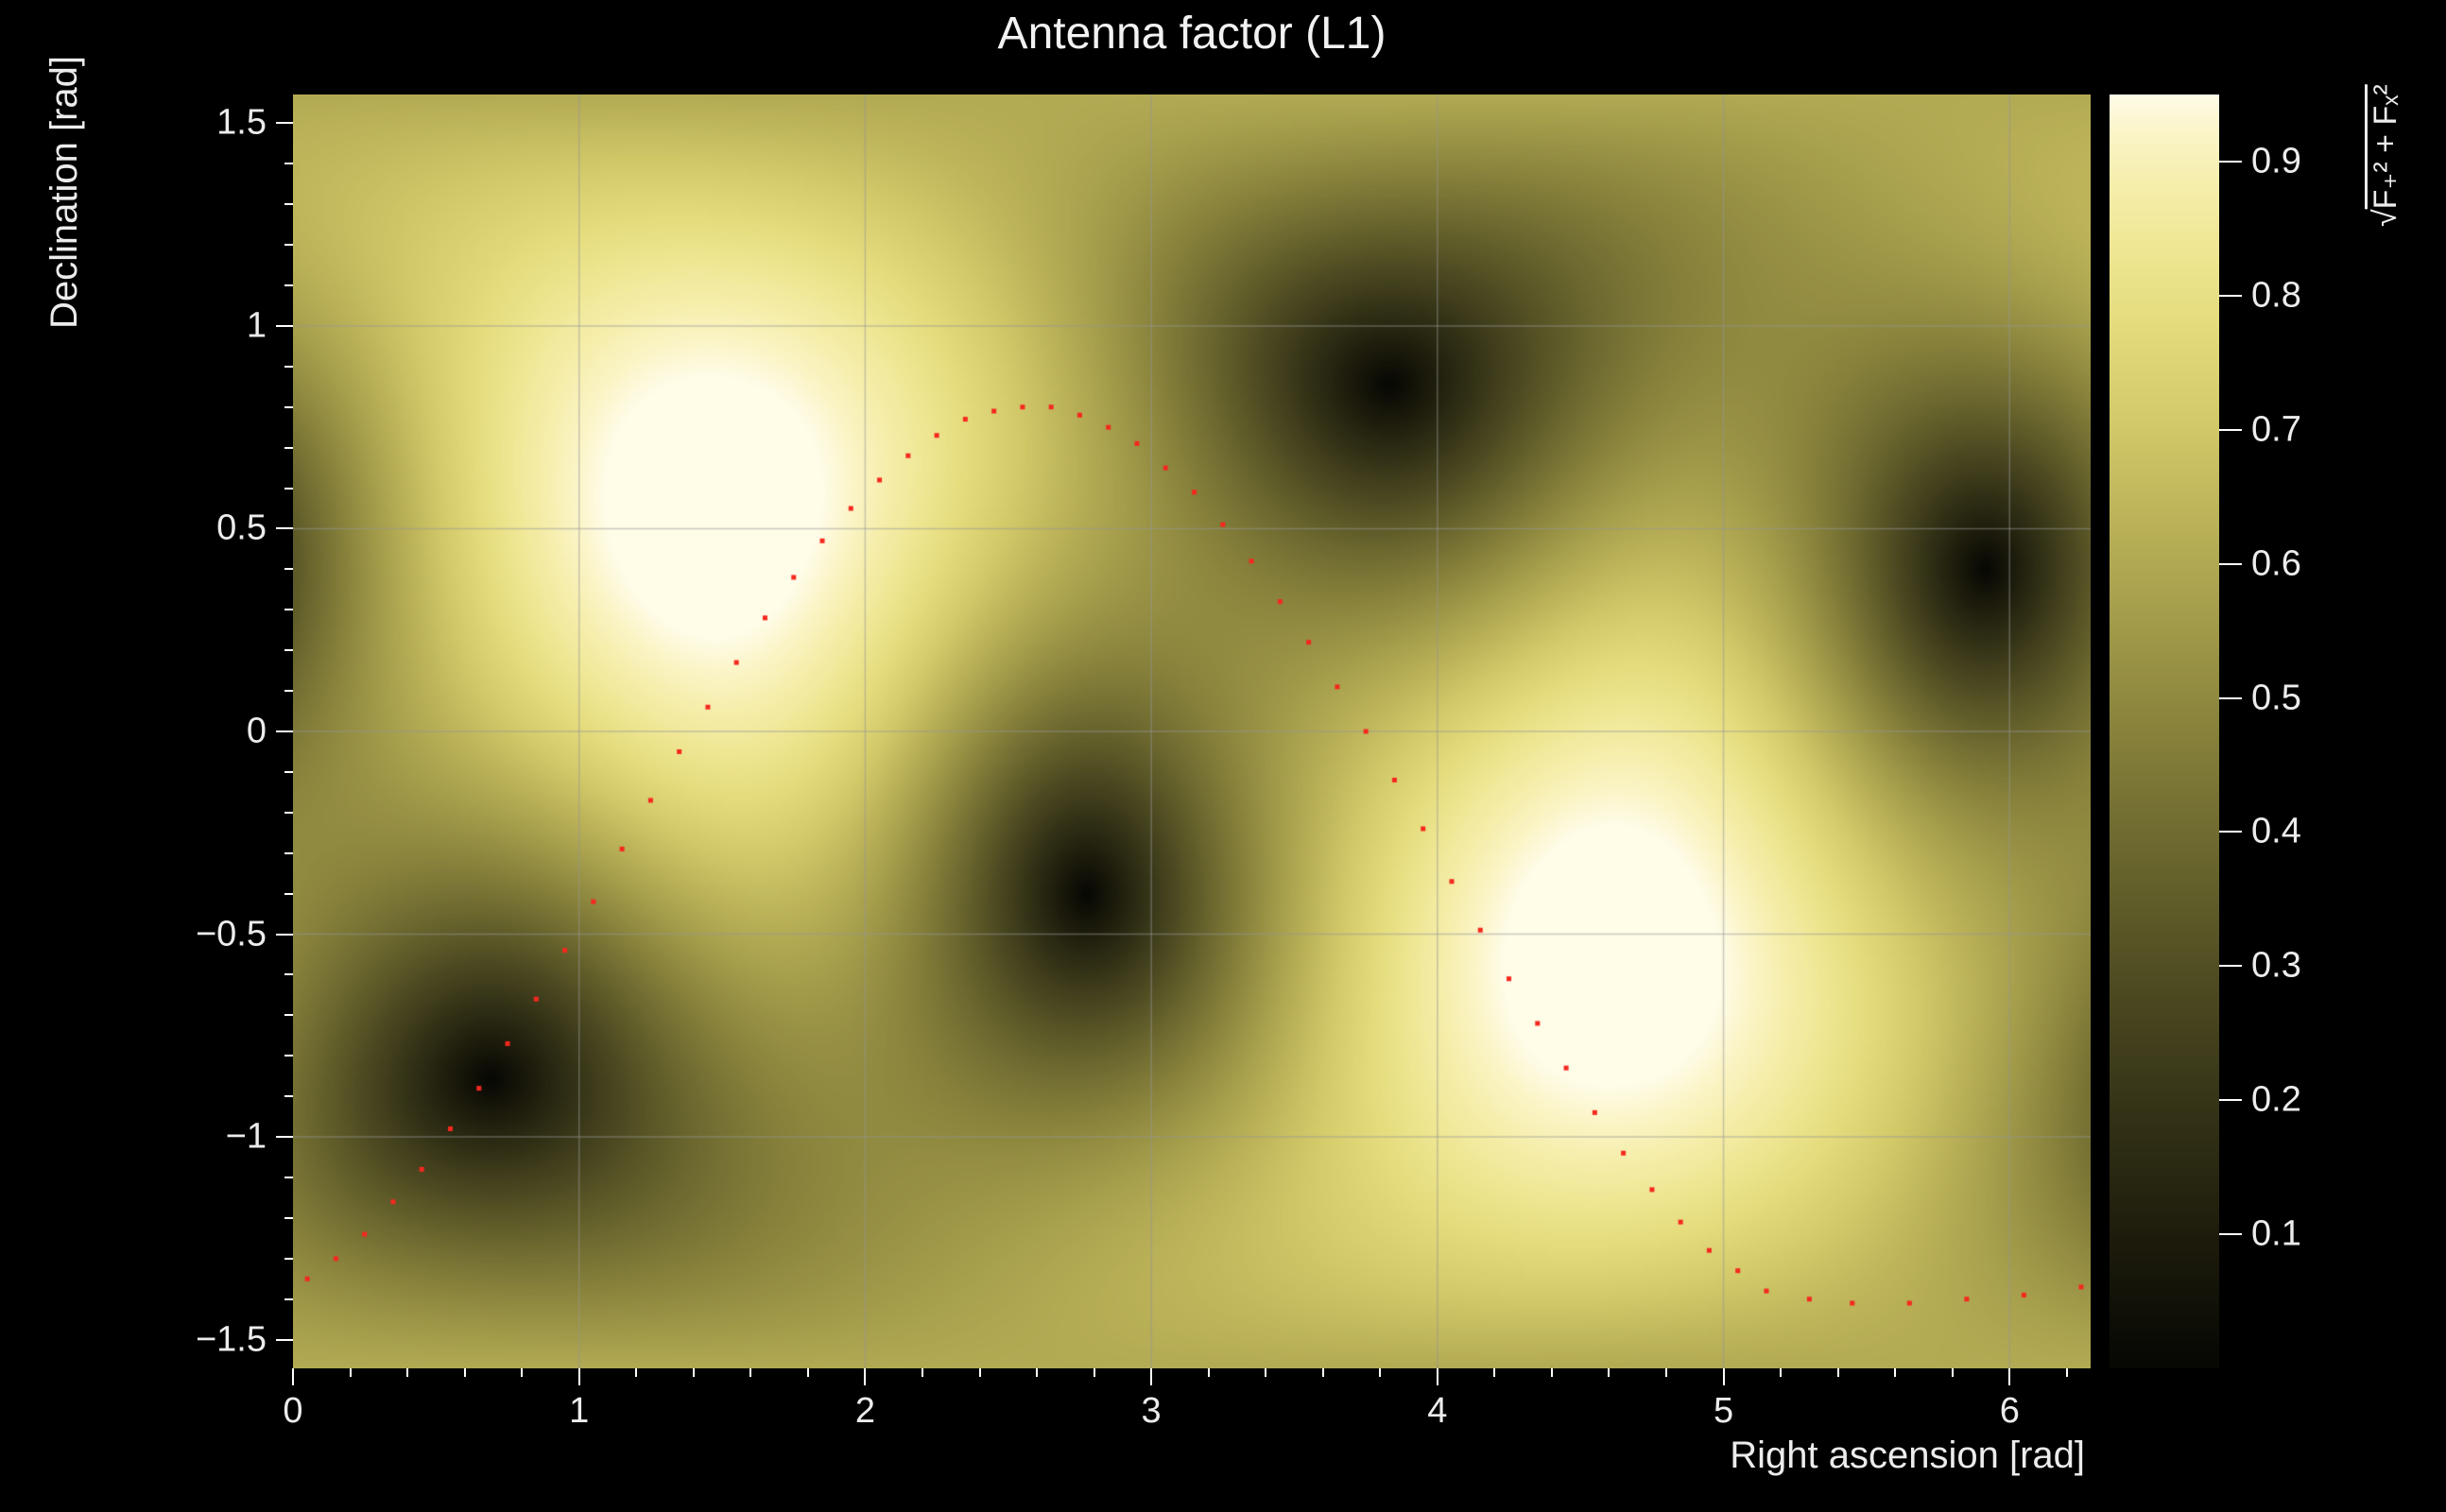 Image resolution: width=2446 pixels, height=1512 pixels. Describe the element at coordinates (231, 934) in the screenshot. I see `y-tick-label: −0.5` at that location.